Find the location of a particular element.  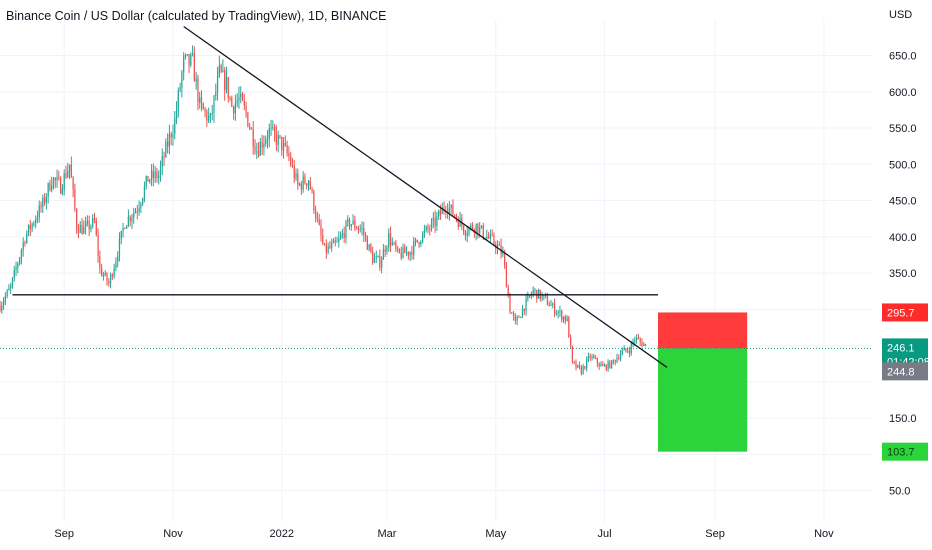

currency-label: USD is located at coordinates (901, 15).